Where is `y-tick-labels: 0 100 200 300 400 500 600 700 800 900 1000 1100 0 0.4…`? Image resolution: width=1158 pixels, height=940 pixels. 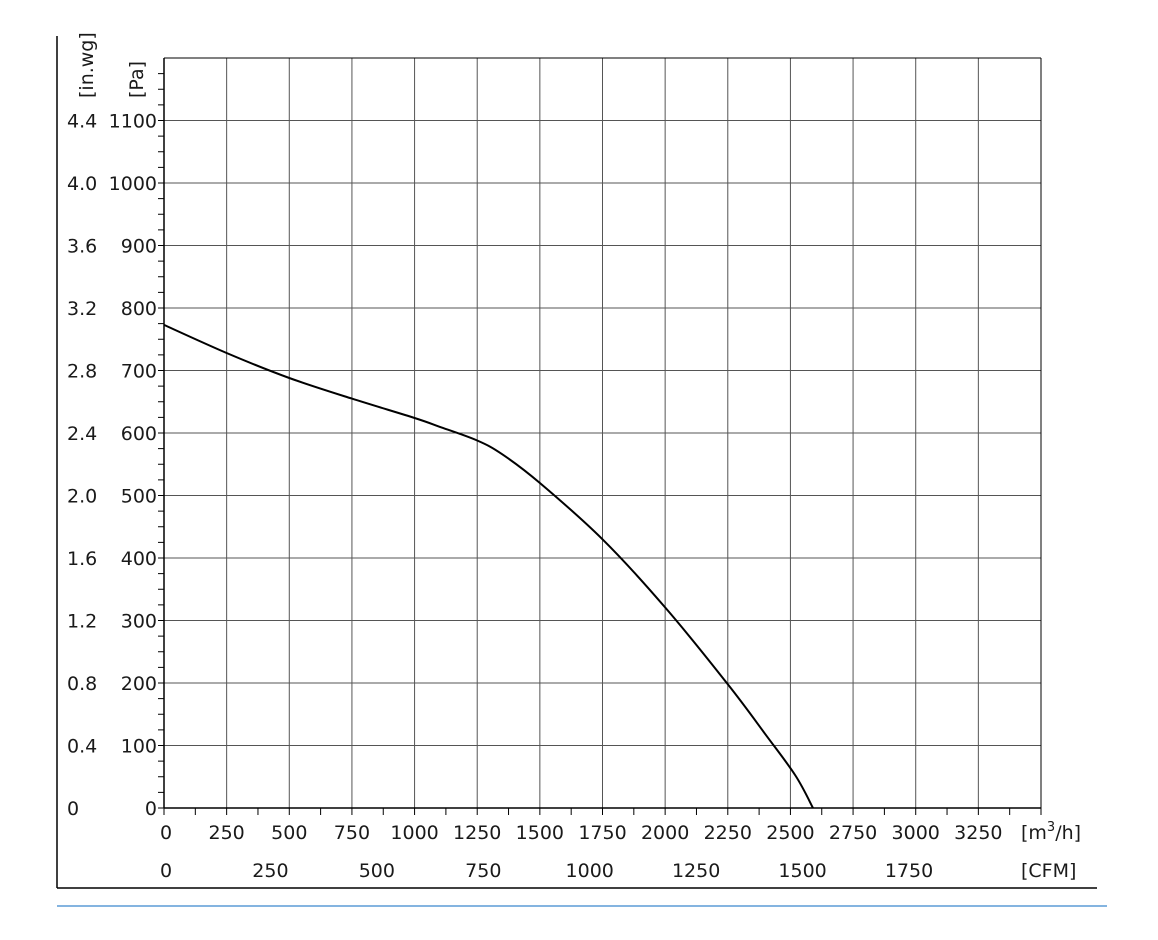
y-tick-labels: 0 100 200 300 400 500 600 700 800 900 1000 1100 0 0.4… is located at coordinates (112, 466).